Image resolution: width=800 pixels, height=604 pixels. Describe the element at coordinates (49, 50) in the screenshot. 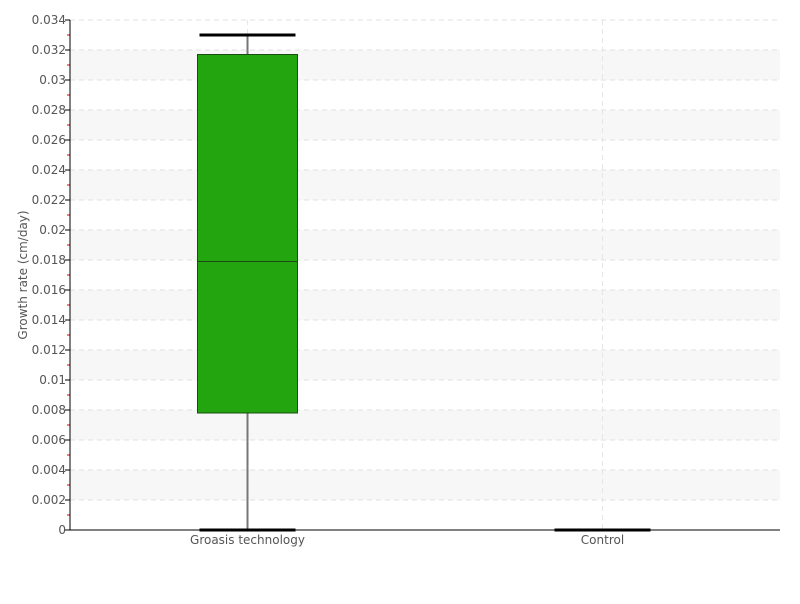

I see `y-tick-label: 0.032` at that location.